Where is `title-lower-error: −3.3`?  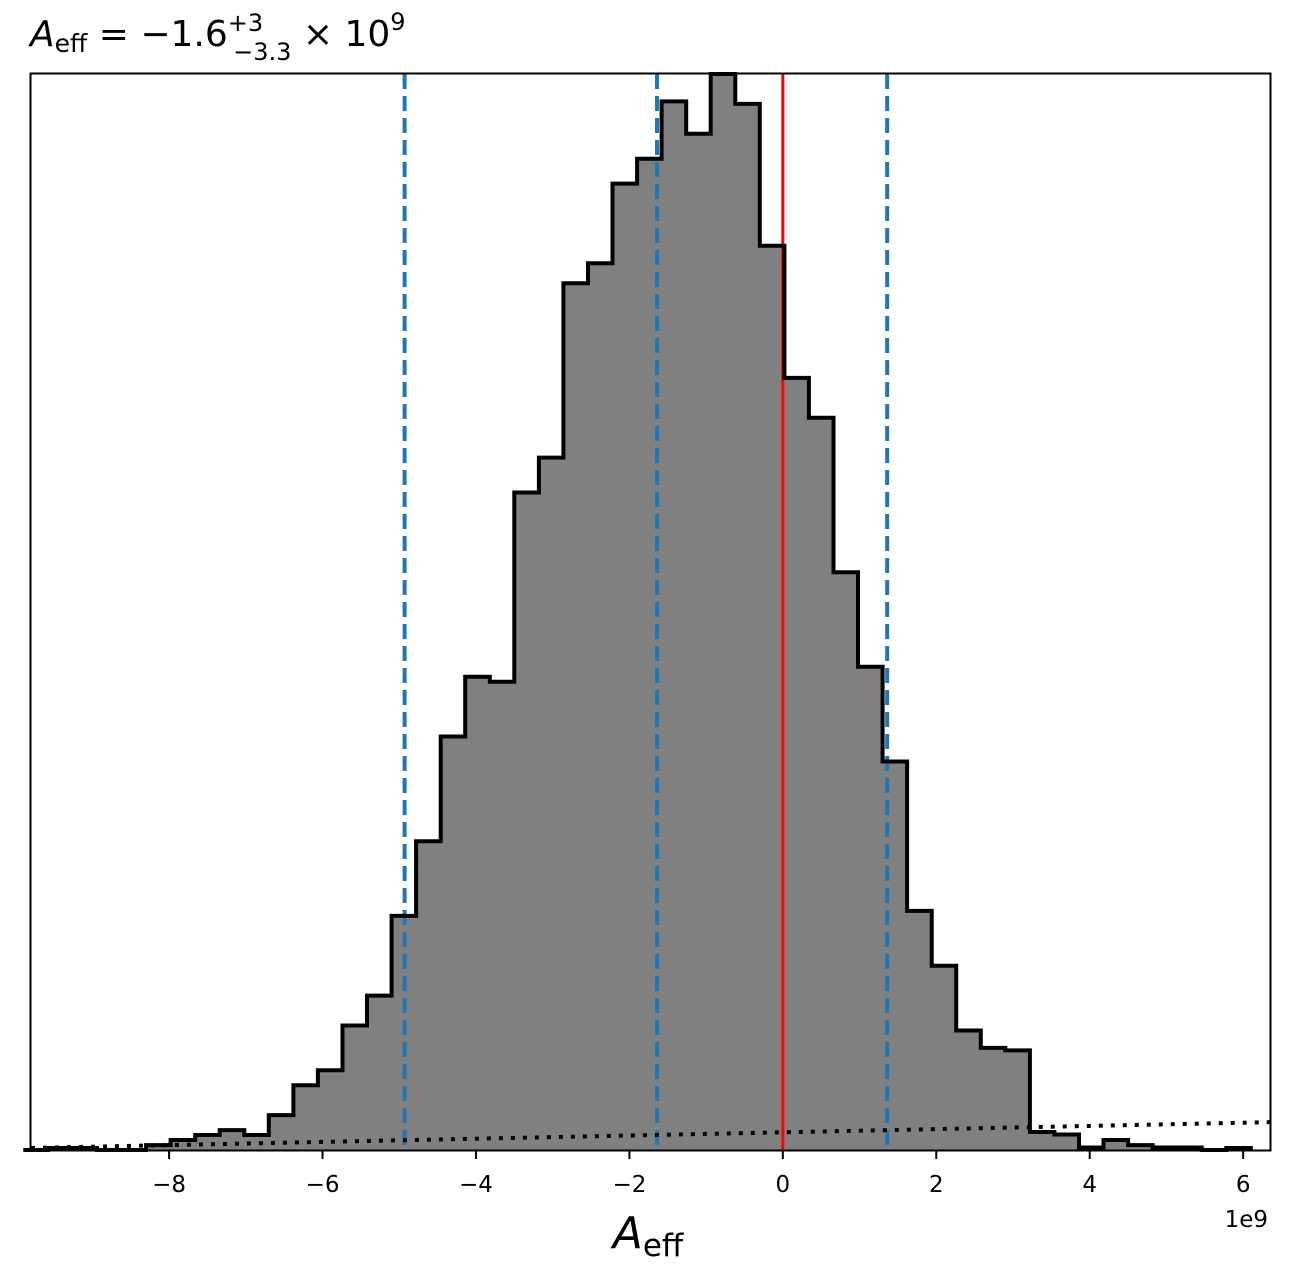
title-lower-error: −3.3 is located at coordinates (262, 52).